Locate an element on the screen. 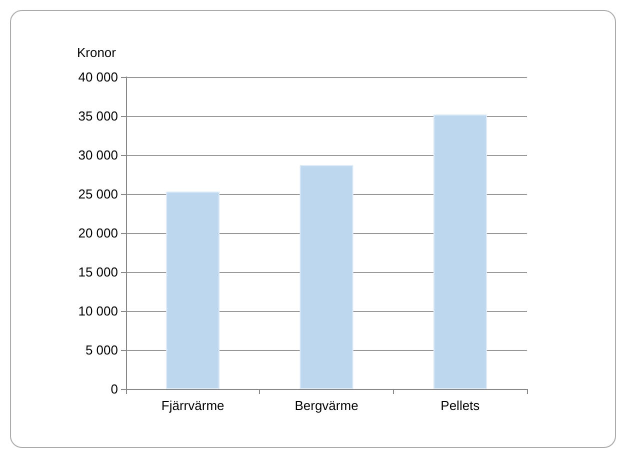  y-tick-label: 0 is located at coordinates (114, 389).